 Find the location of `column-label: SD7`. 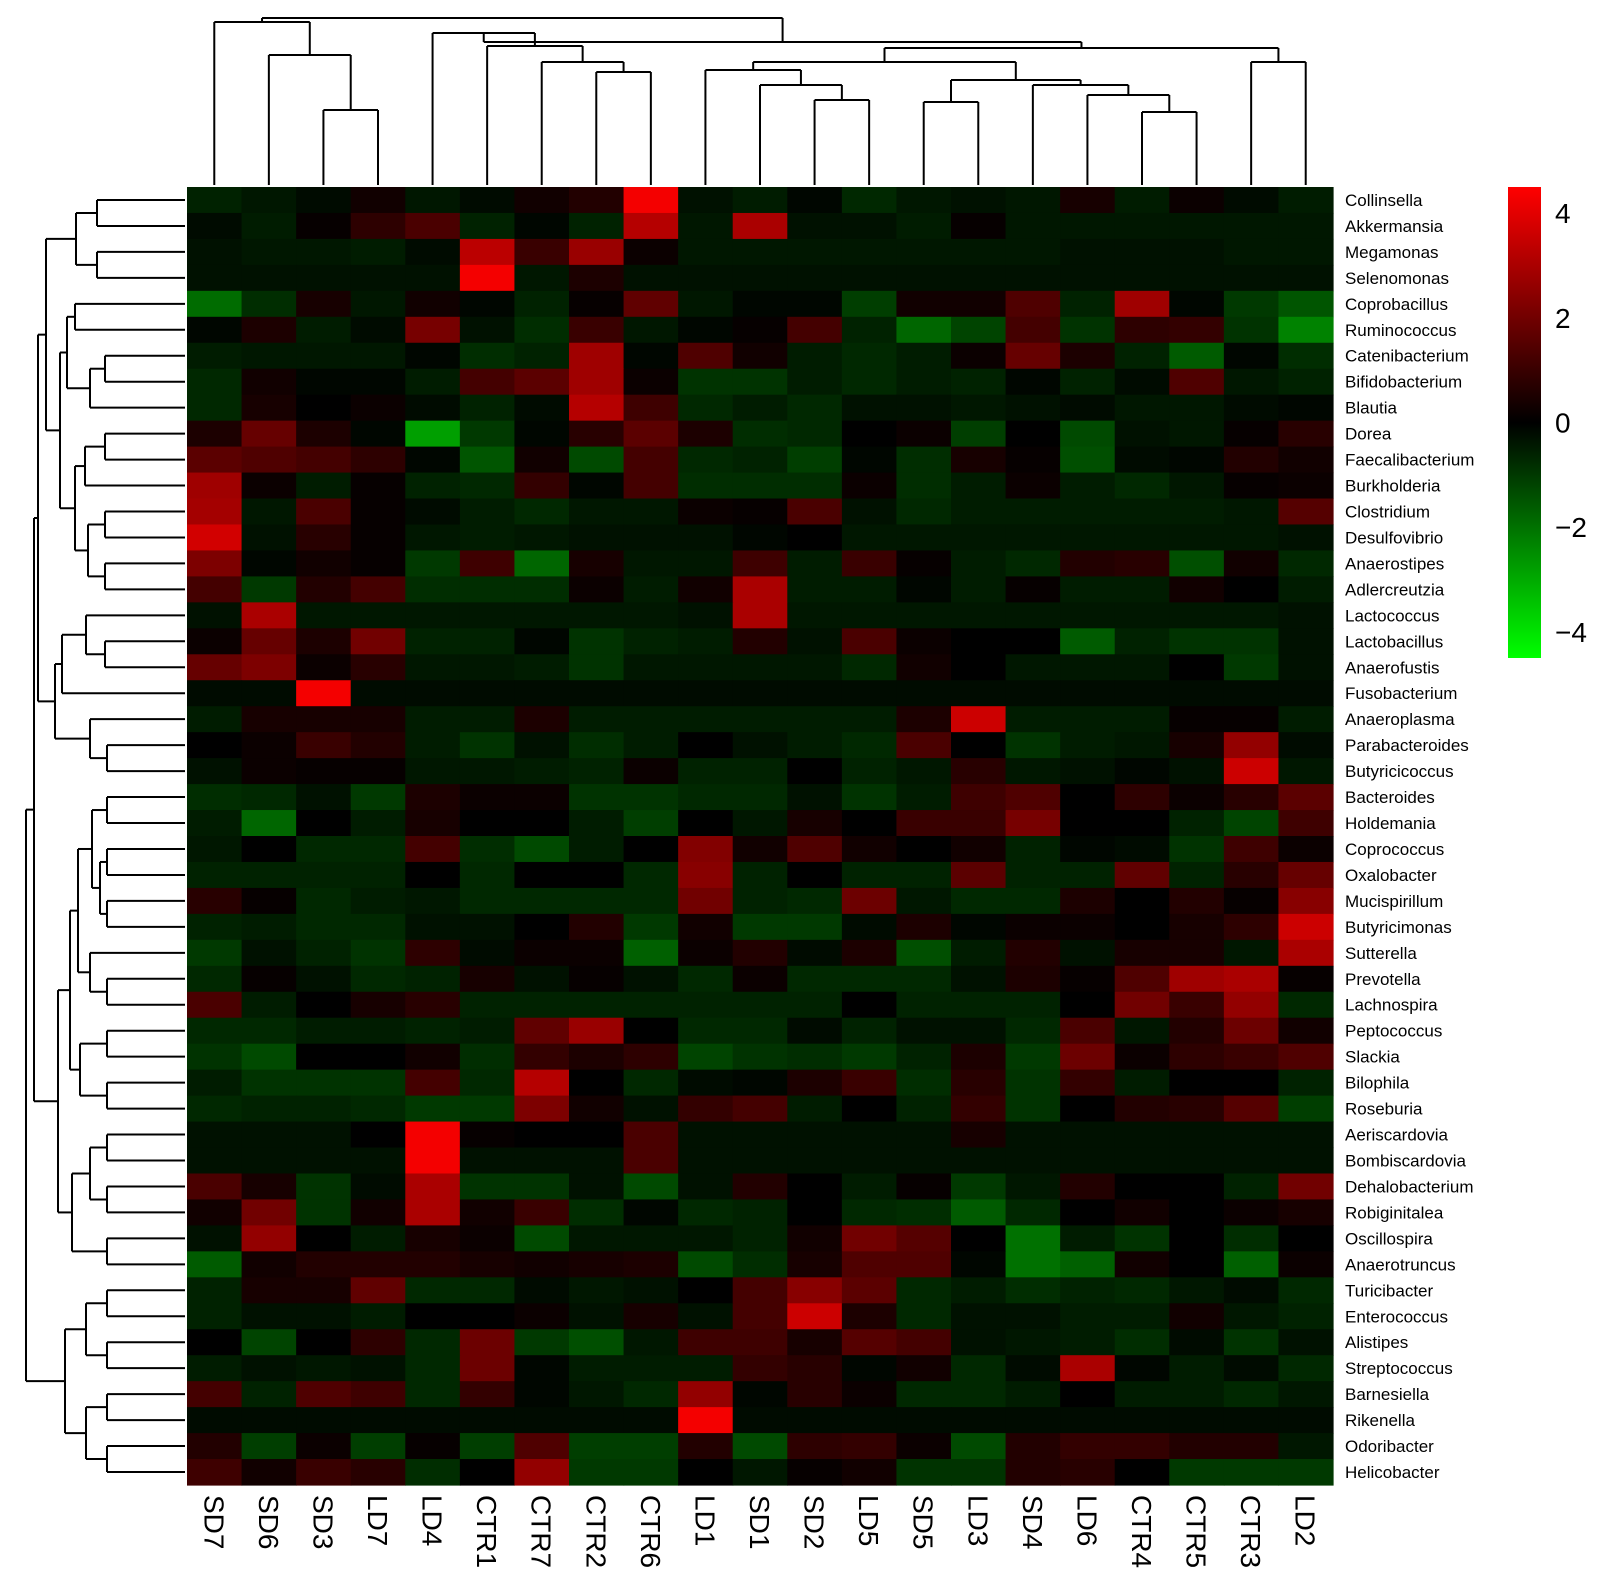

column-label: SD7 is located at coordinates (213, 1522).